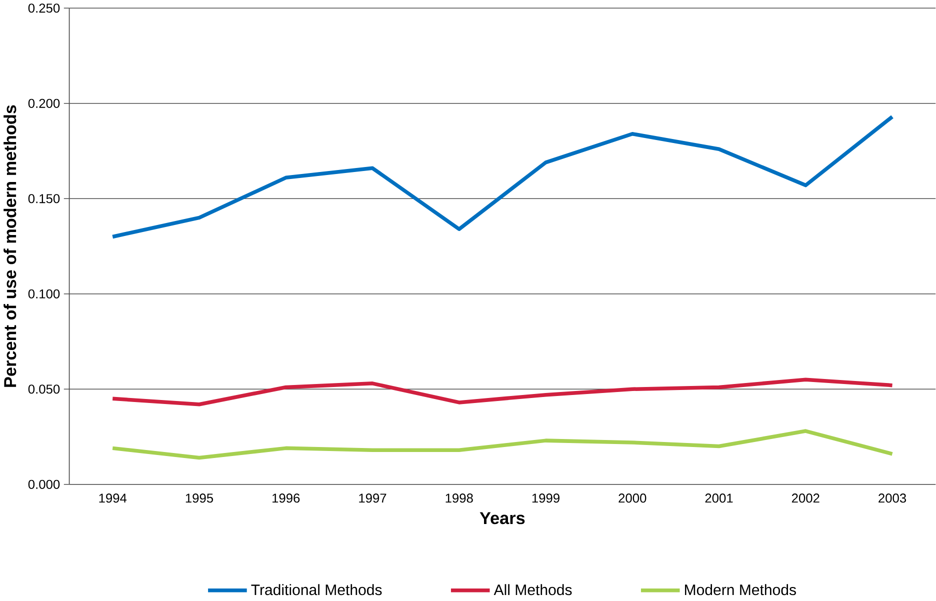  I want to click on x-tick-label: 2000, so click(632, 498).